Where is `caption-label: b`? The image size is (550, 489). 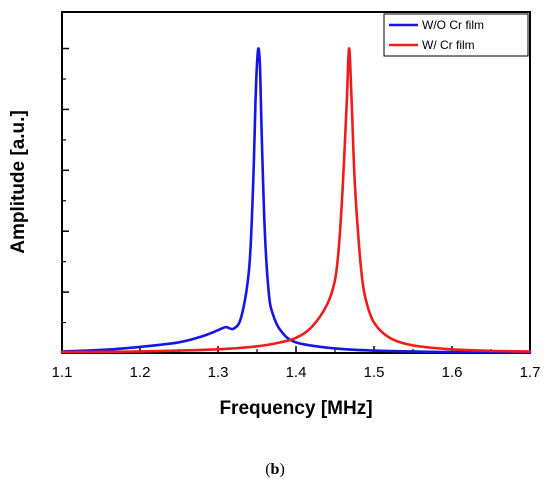 caption-label: b is located at coordinates (275, 469).